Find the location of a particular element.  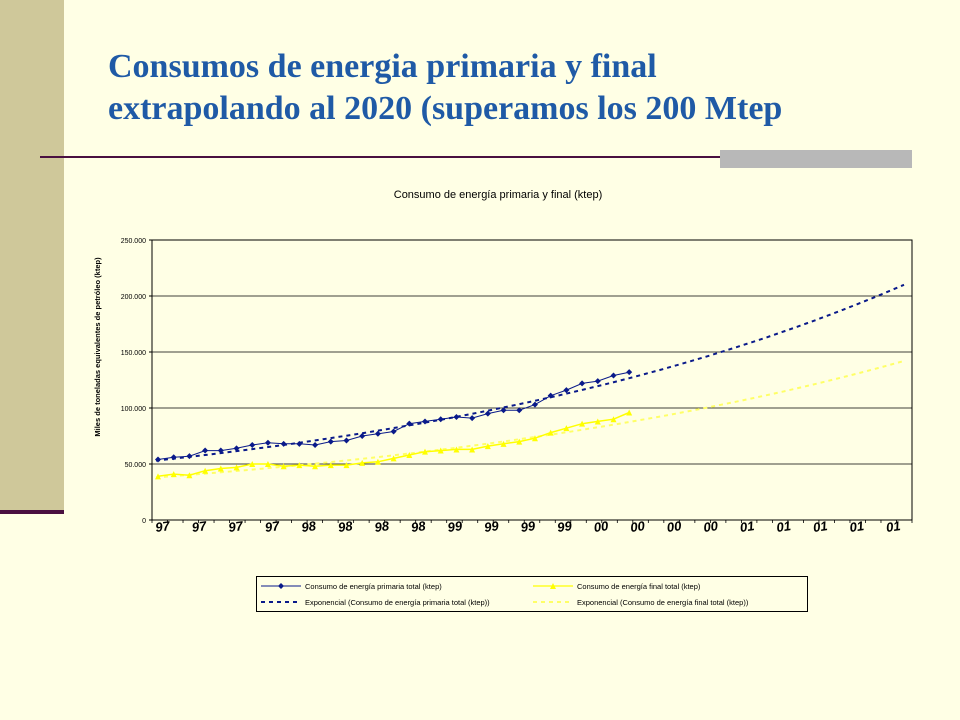

legend-item-final: Consumo de energía final total (ktep) is located at coordinates (616, 586).